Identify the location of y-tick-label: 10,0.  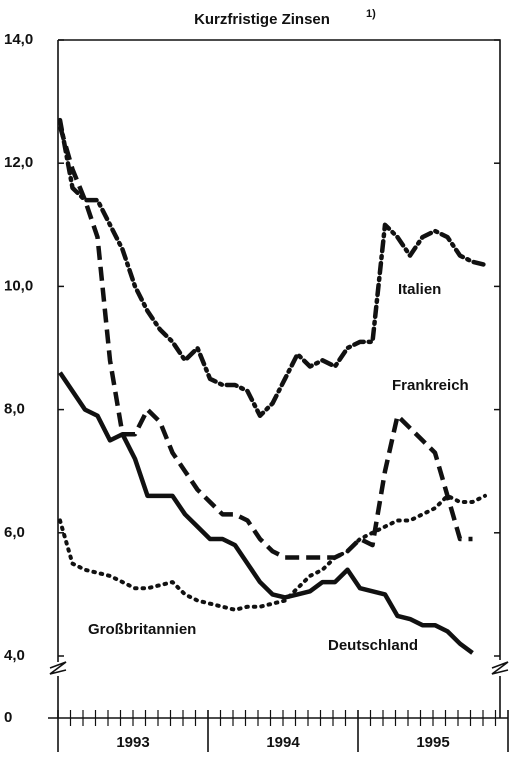
(18, 285).